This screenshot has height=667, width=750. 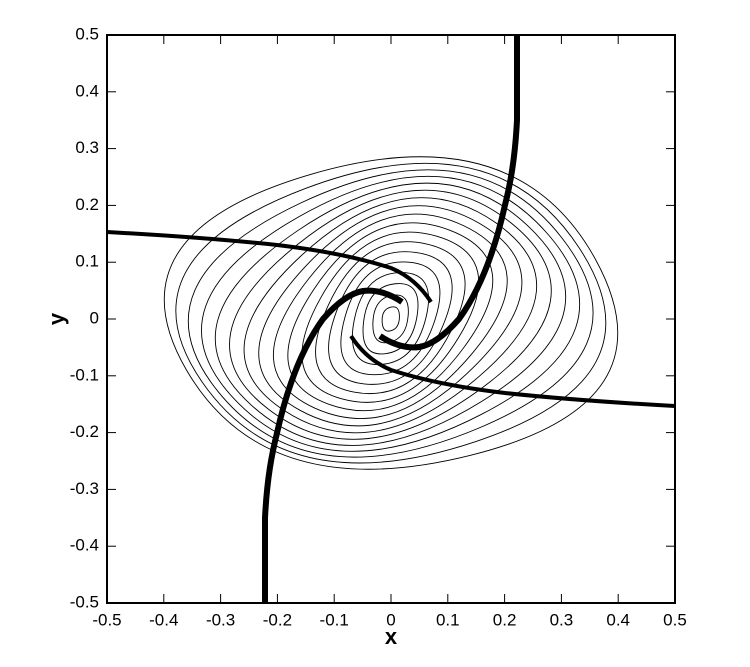 I want to click on x-tick-label: -0.2, so click(x=277, y=619).